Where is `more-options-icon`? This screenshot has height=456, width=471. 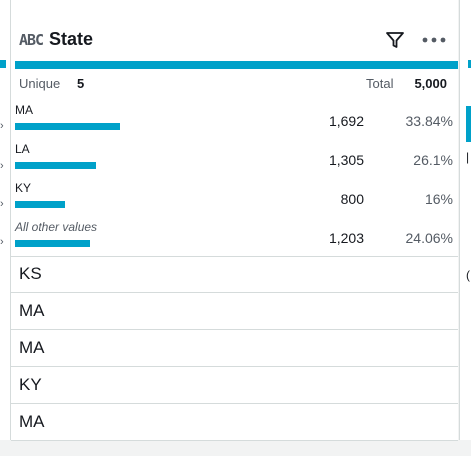 more-options-icon is located at coordinates (434, 40).